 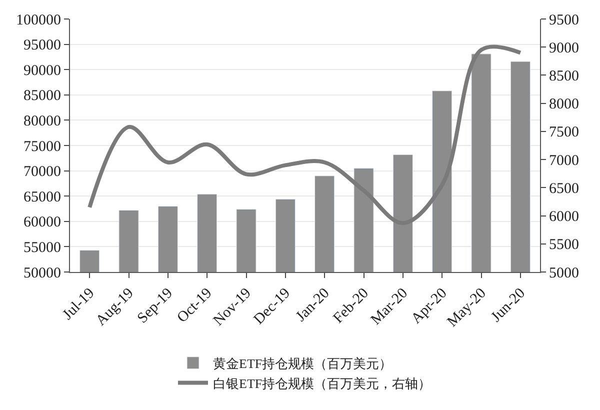 What do you see at coordinates (42, 248) in the screenshot?
I see `y-tick-label: 55000` at bounding box center [42, 248].